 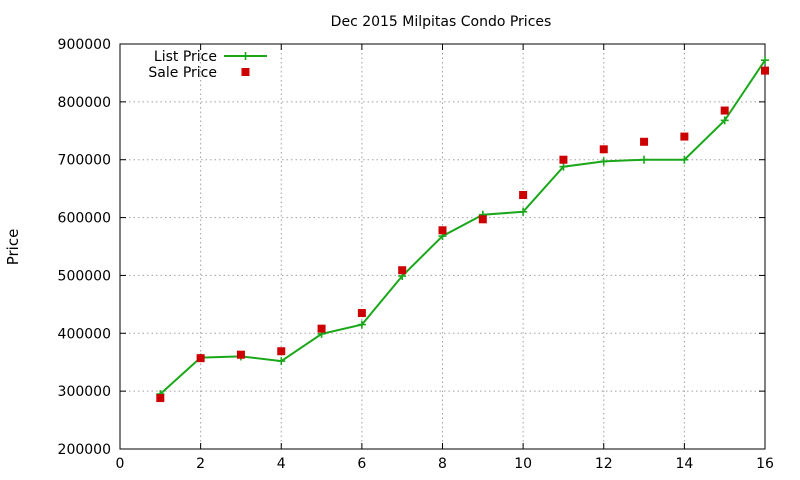 I want to click on y-tick-label: 900000, so click(x=84, y=45).